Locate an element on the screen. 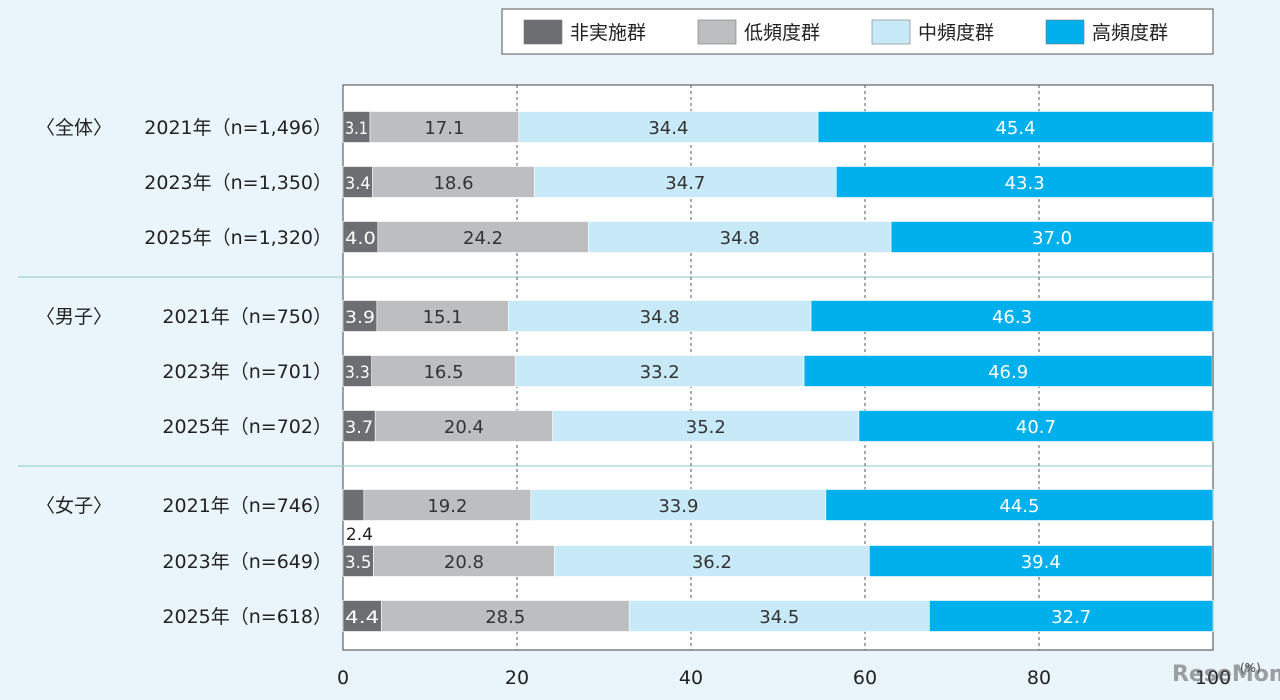 The width and height of the screenshot is (1280, 700). data-label: 18.6 is located at coordinates (453, 183).